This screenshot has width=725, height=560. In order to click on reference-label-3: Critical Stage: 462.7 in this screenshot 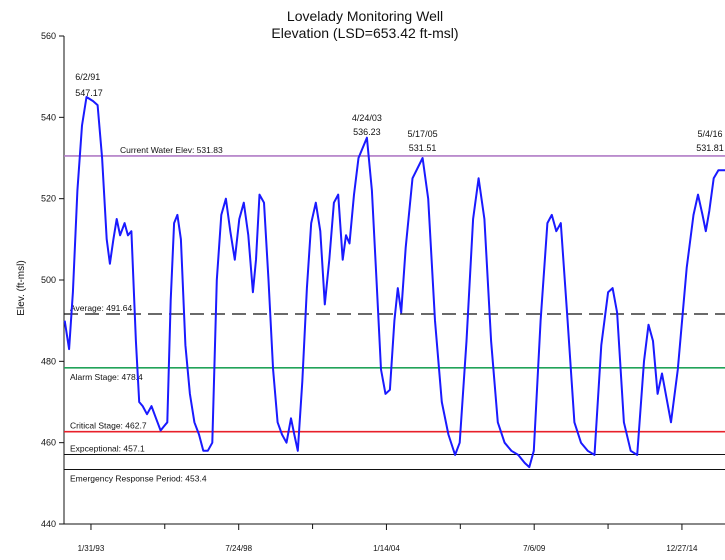, I will do `click(108, 426)`.